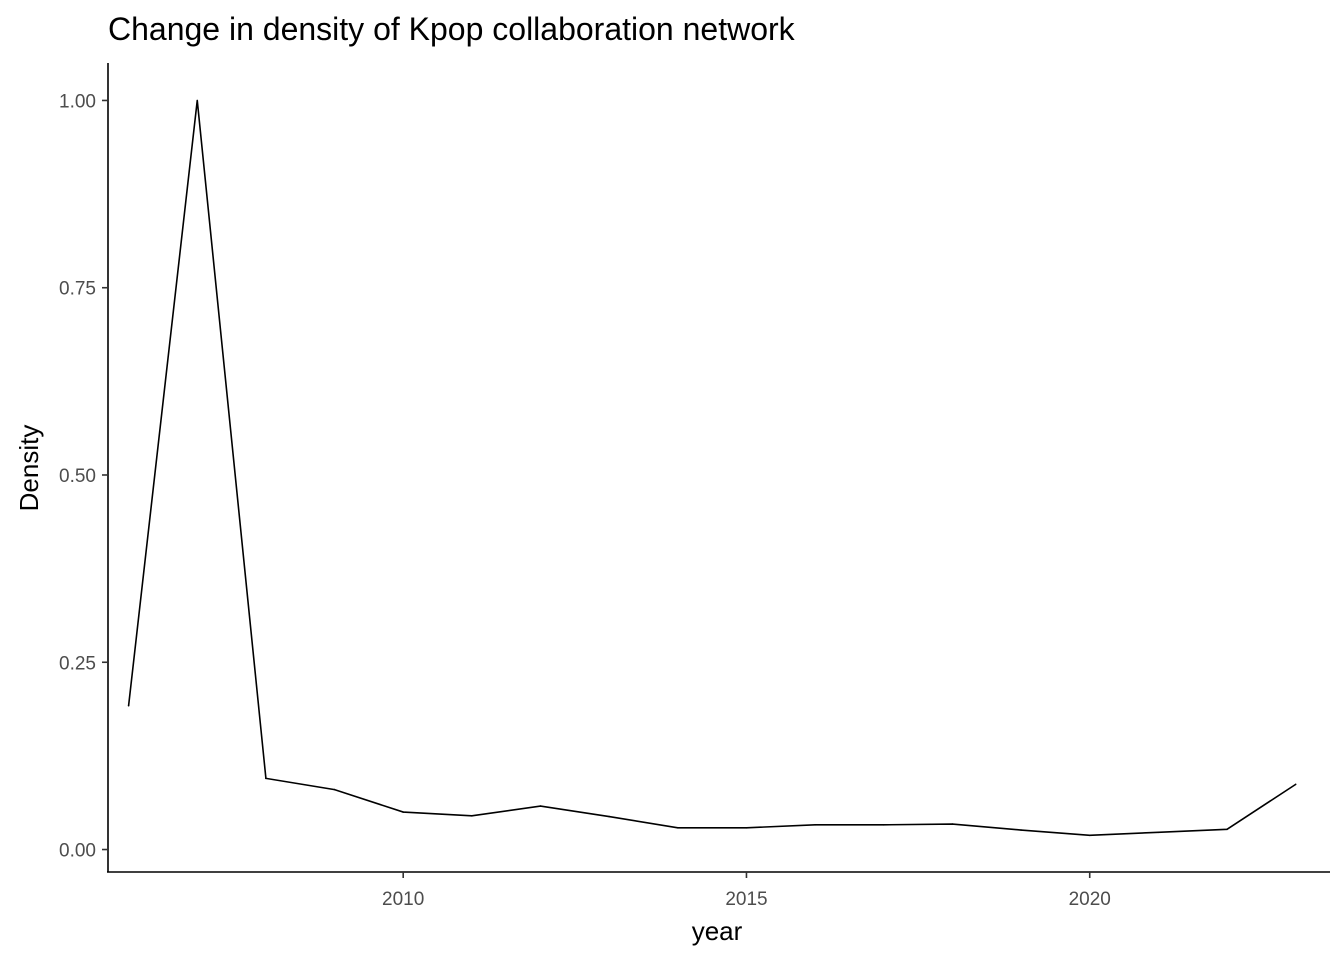  I want to click on y-tick-label: 0.25, so click(77, 663).